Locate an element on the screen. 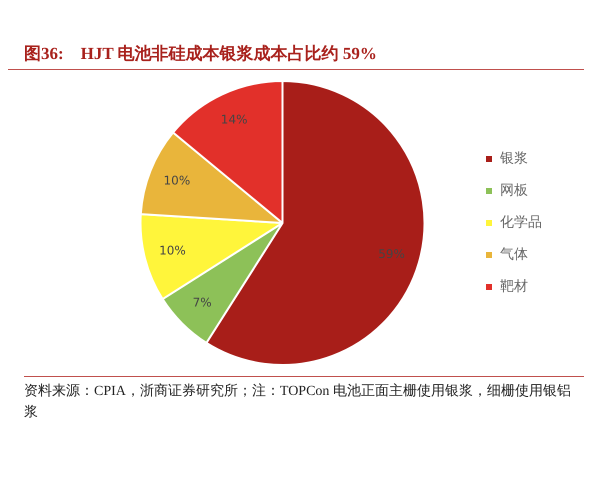 The height and width of the screenshot is (480, 600). legend-label: 化学品 is located at coordinates (521, 222).